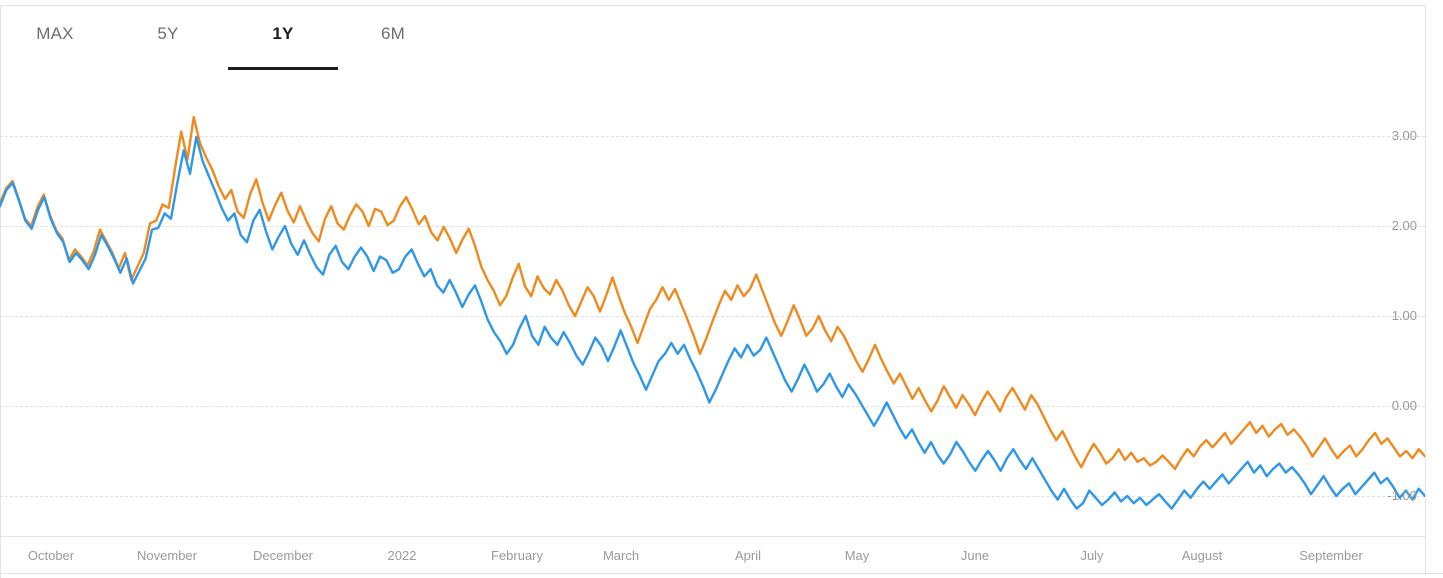 This screenshot has width=1443, height=578. What do you see at coordinates (1331, 555) in the screenshot?
I see `x-axis-label: September` at bounding box center [1331, 555].